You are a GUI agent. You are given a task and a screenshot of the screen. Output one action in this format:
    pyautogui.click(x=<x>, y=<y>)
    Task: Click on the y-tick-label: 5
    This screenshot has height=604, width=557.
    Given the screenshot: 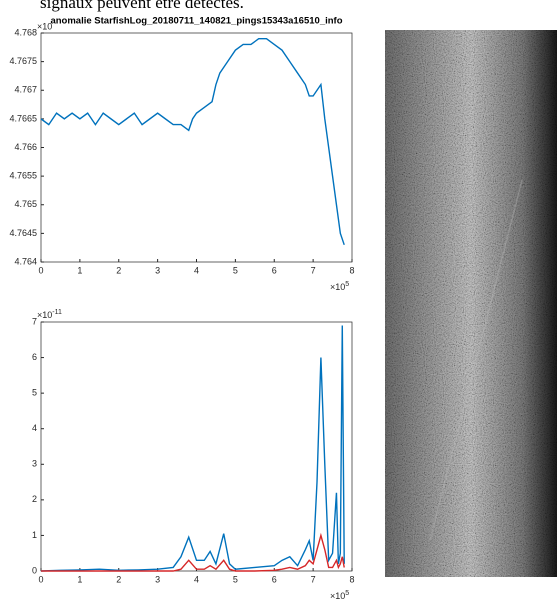 What is the action you would take?
    pyautogui.click(x=34, y=393)
    